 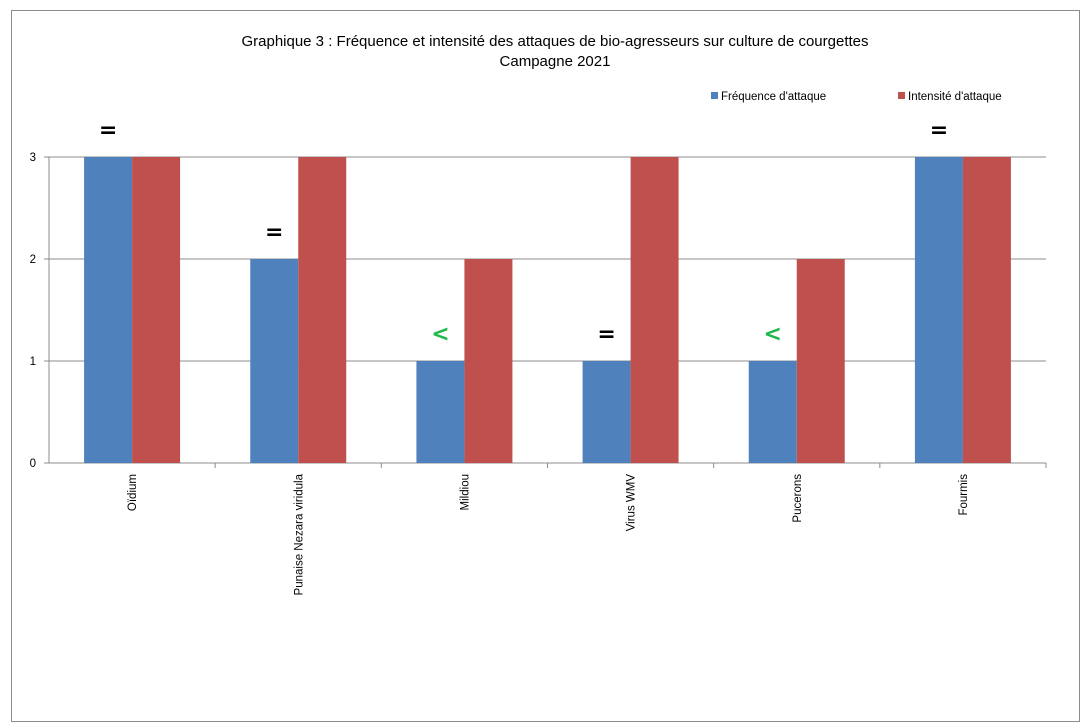 What do you see at coordinates (986, 310) in the screenshot?
I see `bar-intensite-fourmis` at bounding box center [986, 310].